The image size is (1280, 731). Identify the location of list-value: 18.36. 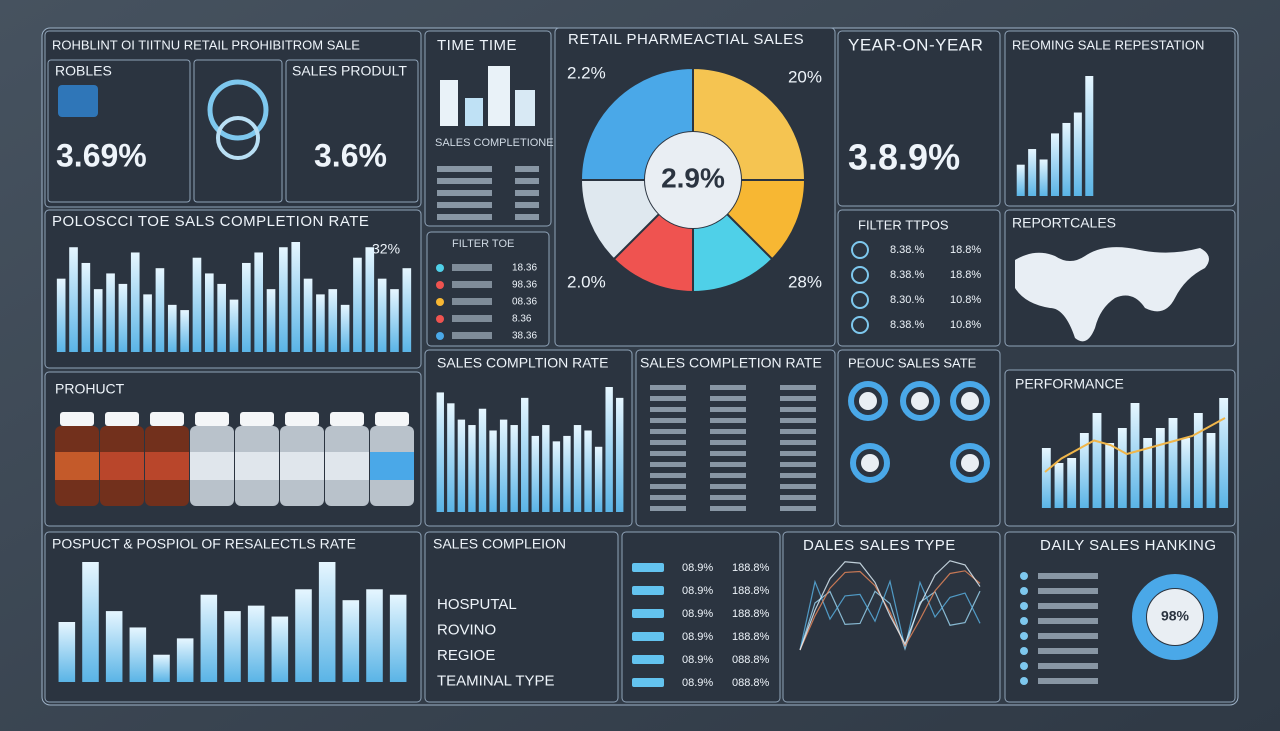
(524, 268).